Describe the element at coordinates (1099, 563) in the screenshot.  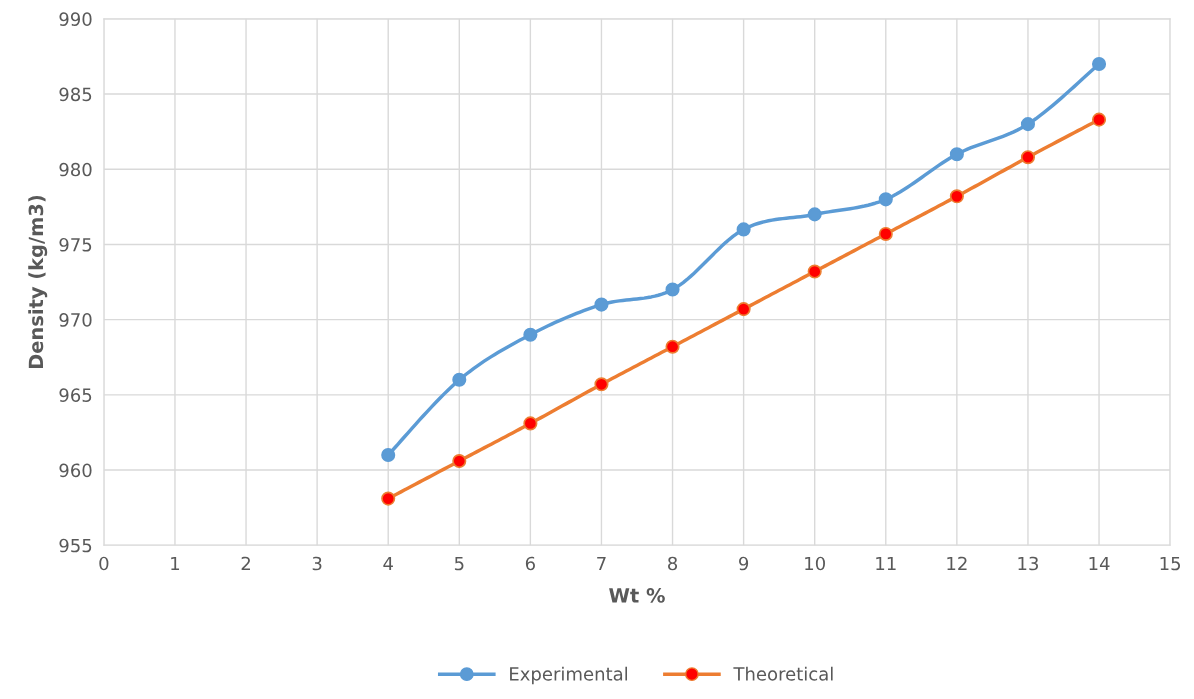
I see `x-tick-label: 14` at that location.